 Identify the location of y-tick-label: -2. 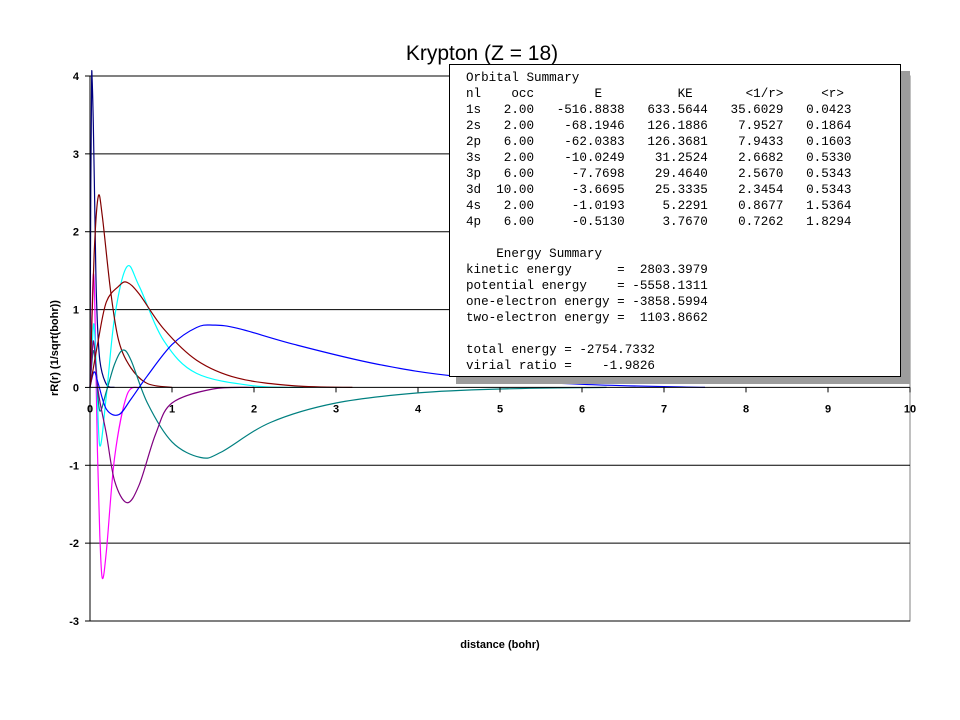
(74, 544).